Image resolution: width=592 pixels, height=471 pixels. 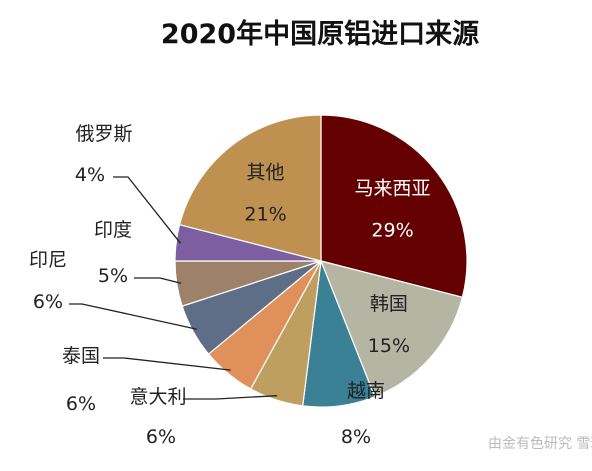 What do you see at coordinates (392, 231) in the screenshot?
I see `slice-value-0: 29%` at bounding box center [392, 231].